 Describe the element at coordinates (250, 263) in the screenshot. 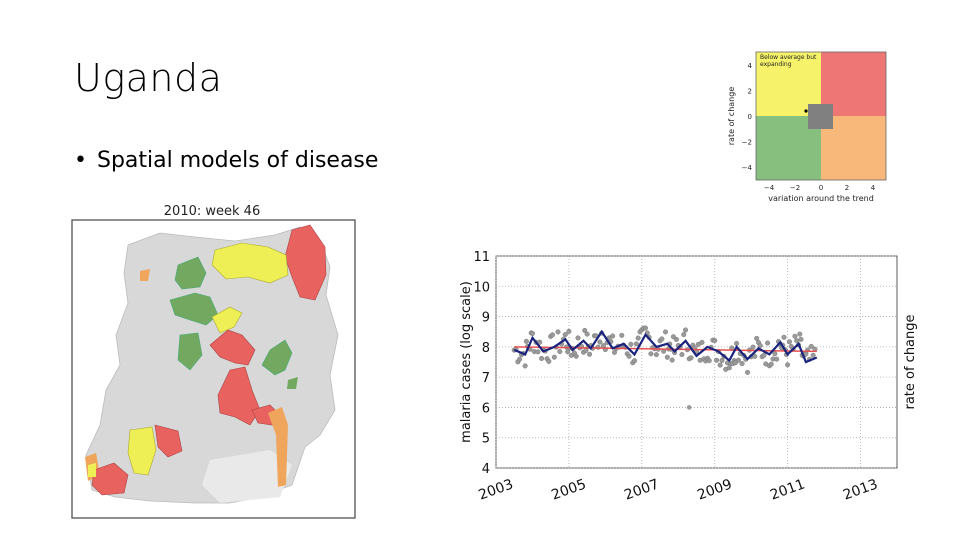

I see `district-yellow-n` at that location.